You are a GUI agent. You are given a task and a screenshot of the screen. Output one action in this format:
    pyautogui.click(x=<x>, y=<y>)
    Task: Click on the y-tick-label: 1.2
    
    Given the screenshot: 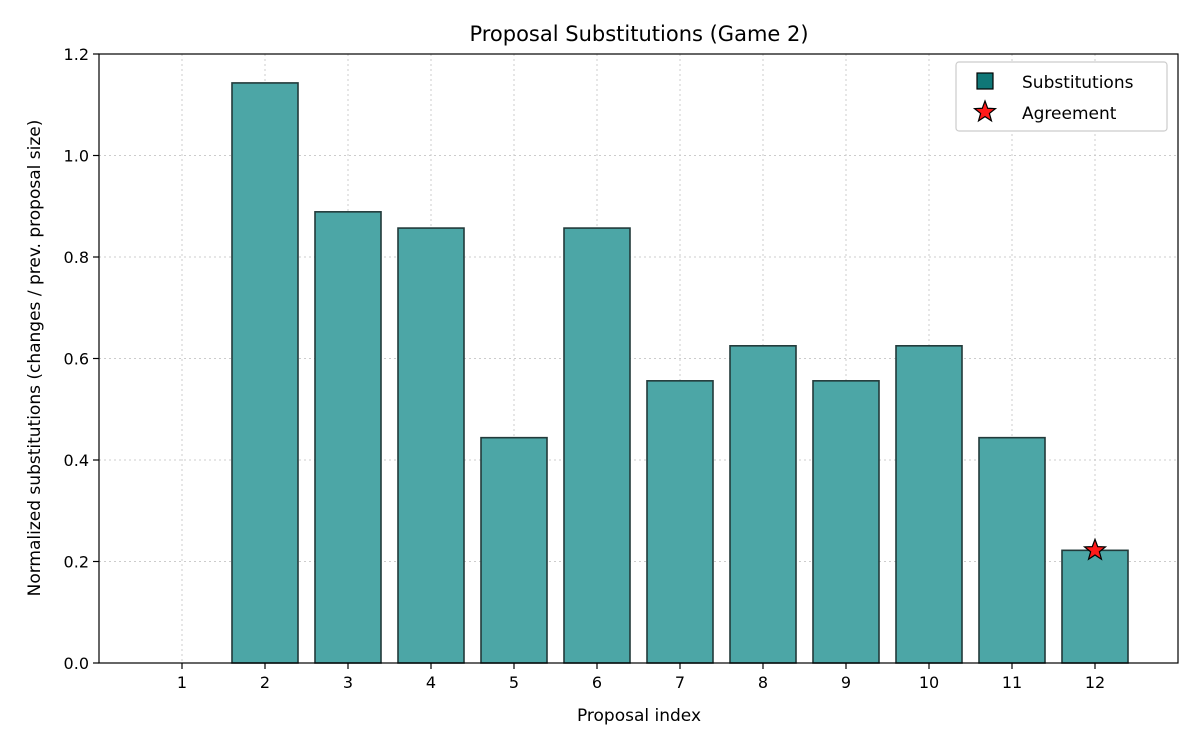 What is the action you would take?
    pyautogui.click(x=76, y=54)
    